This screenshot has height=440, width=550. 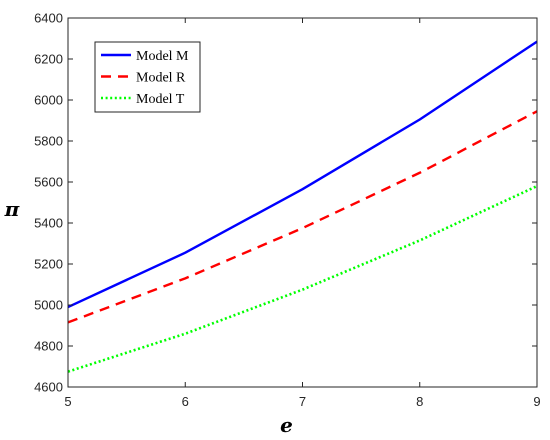 I want to click on y-tick-label: 5200, so click(x=48, y=264).